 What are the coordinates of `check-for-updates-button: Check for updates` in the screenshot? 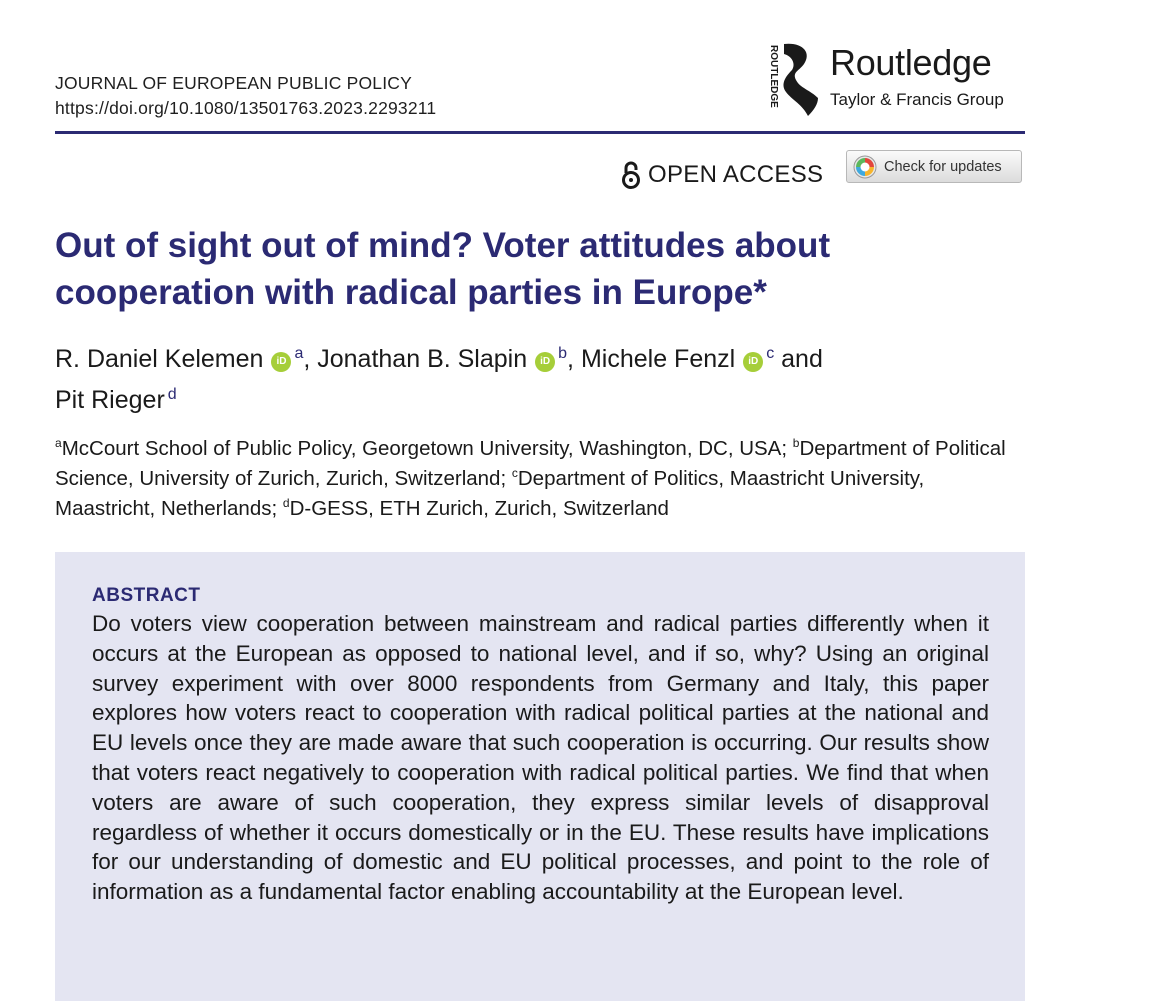 It's located at (934, 166).